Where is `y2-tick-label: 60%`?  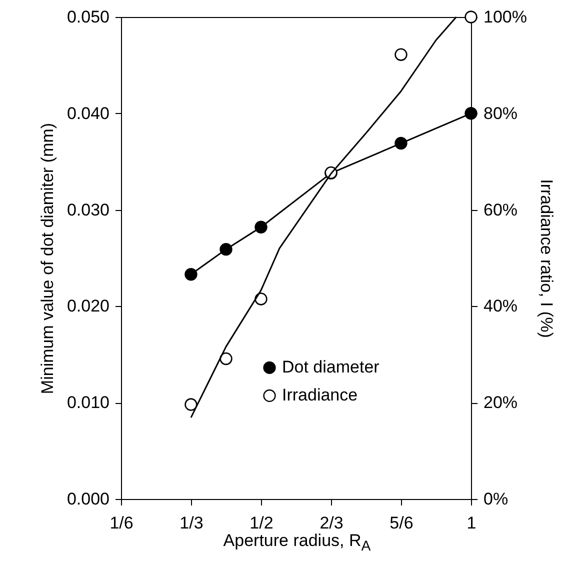 y2-tick-label: 60% is located at coordinates (501, 210).